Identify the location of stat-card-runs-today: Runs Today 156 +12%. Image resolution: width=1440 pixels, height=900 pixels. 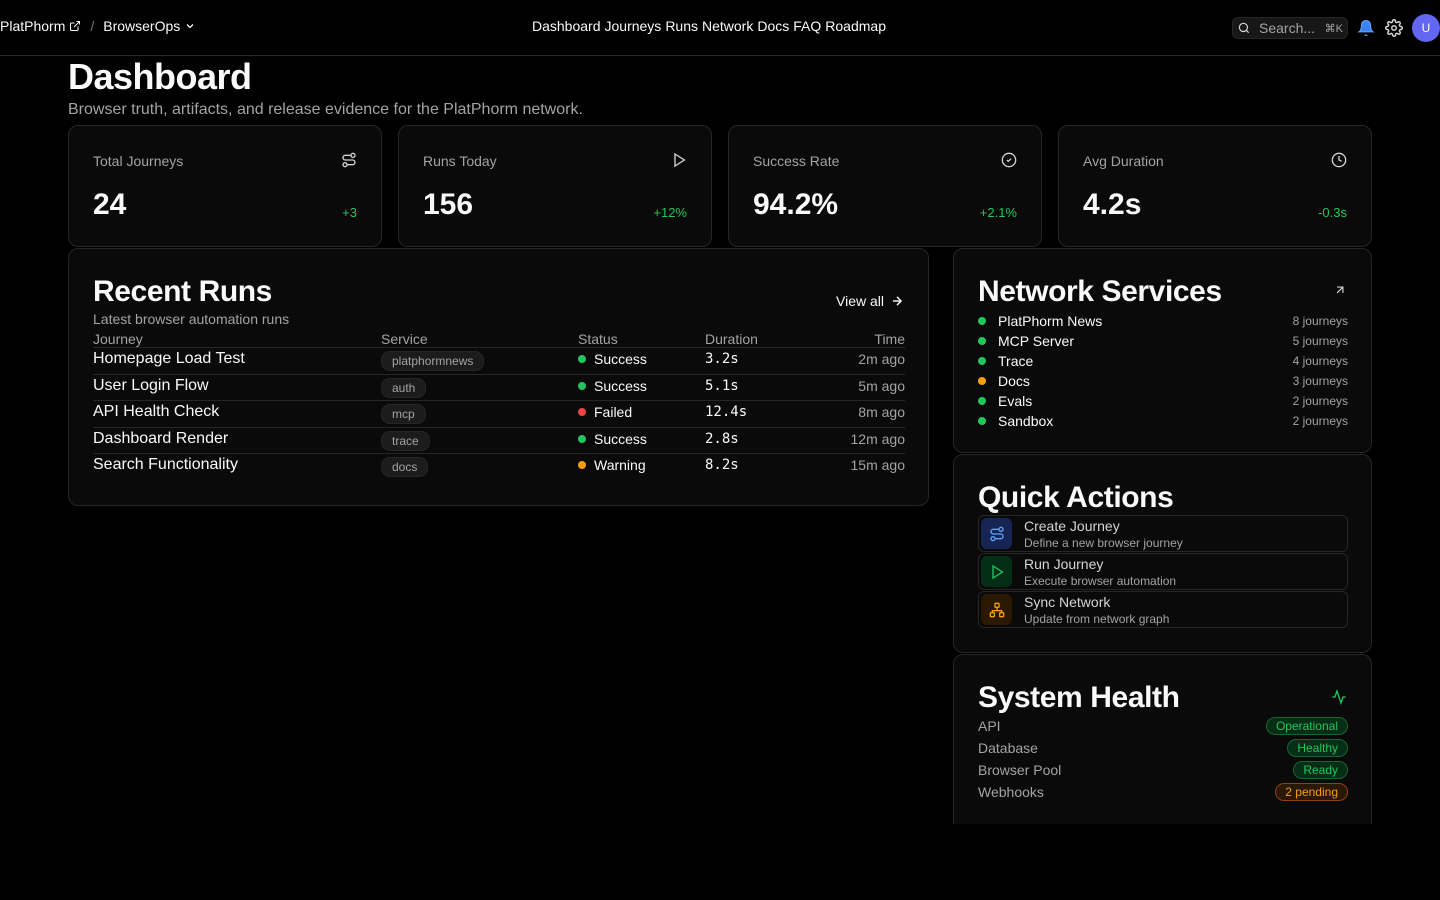
(555, 186).